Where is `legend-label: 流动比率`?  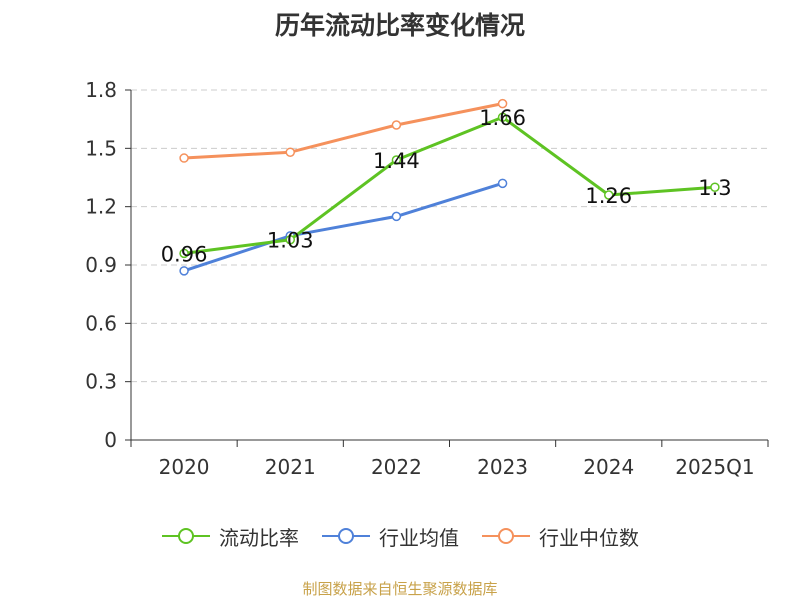 legend-label: 流动比率 is located at coordinates (259, 537).